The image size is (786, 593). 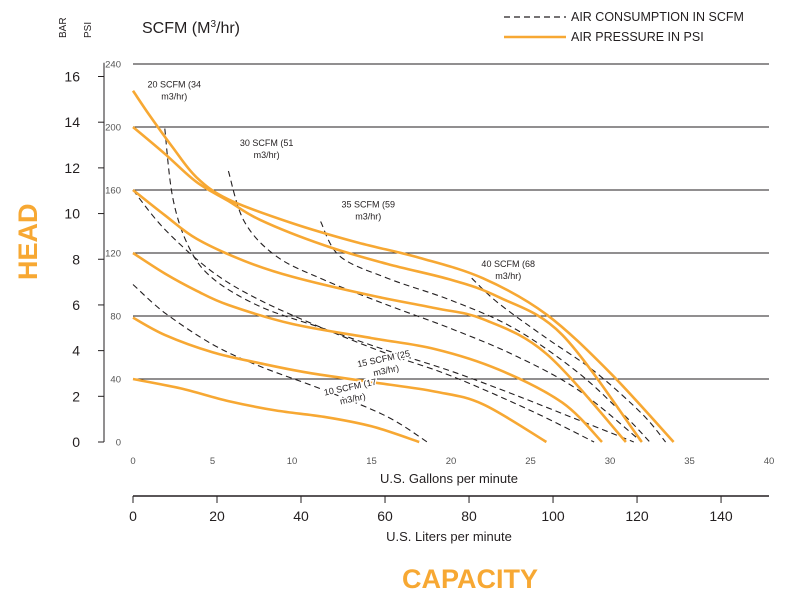 What do you see at coordinates (72, 214) in the screenshot?
I see `bar-tick-label: 10` at bounding box center [72, 214].